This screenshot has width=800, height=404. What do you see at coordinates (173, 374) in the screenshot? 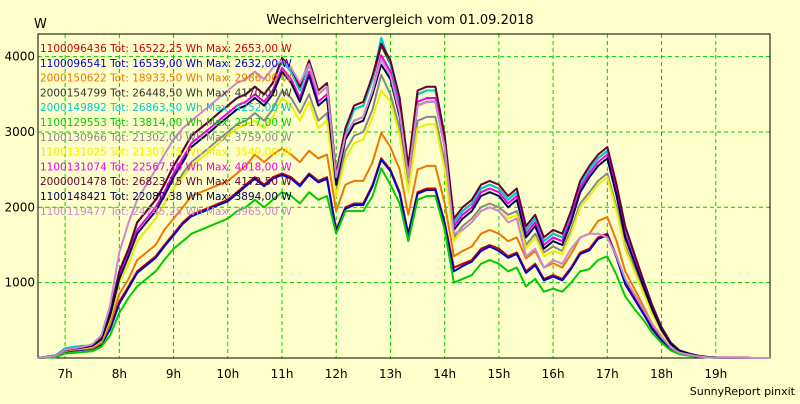
I see `x-tick-label: 9h` at bounding box center [173, 374].